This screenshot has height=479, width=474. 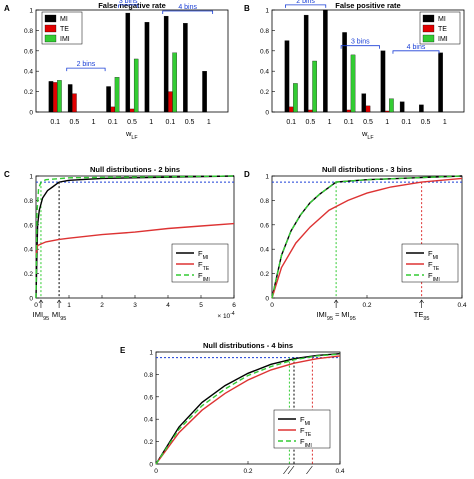 What do you see at coordinates (59, 316) in the screenshot?
I see `annotation-label: MI95` at bounding box center [59, 316].